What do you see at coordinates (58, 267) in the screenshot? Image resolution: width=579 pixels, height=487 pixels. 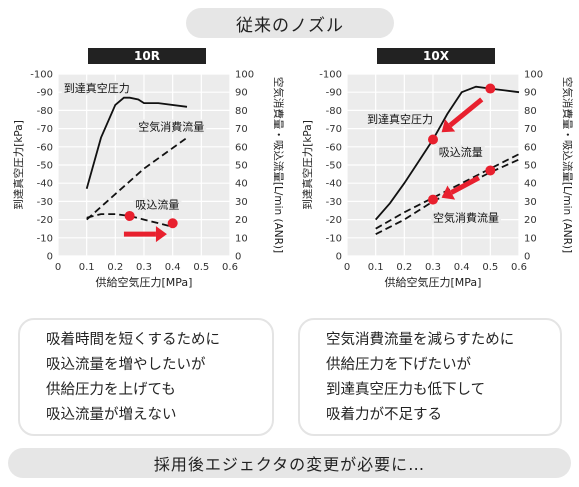 I see `chart-10r-x-tick-label: 0` at bounding box center [58, 267].